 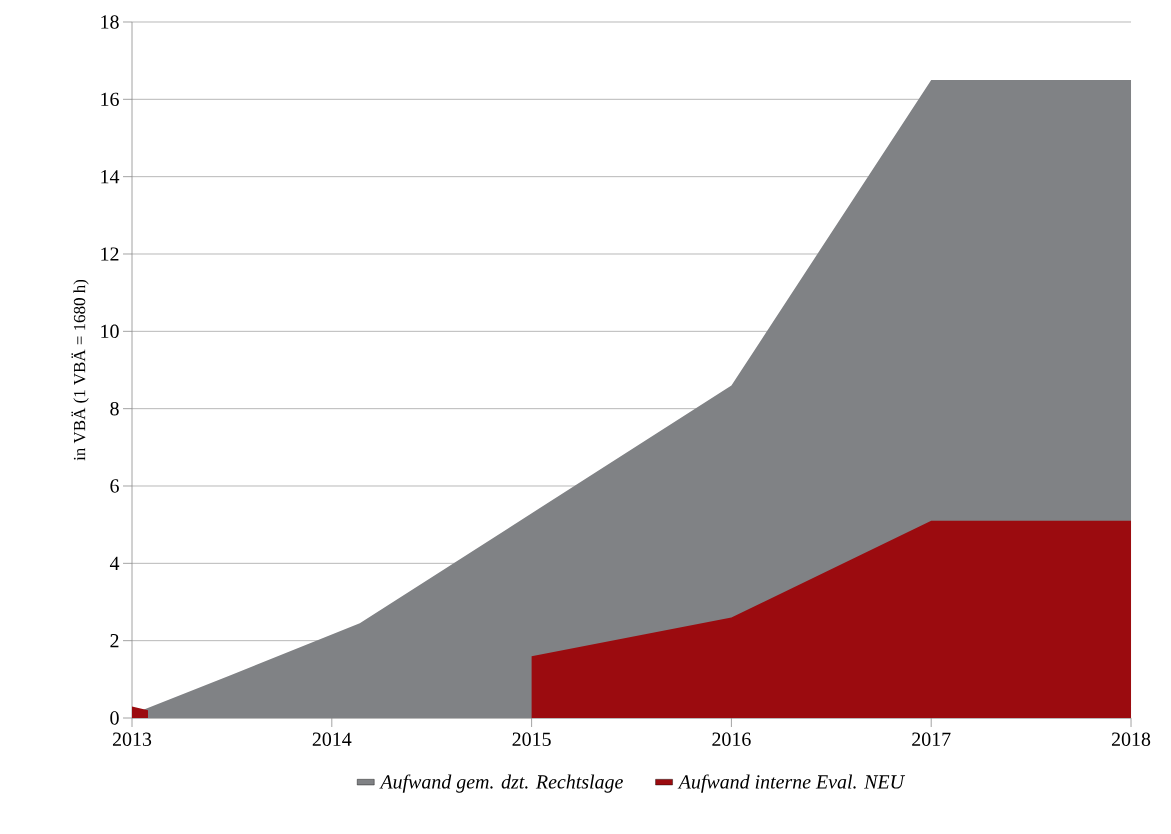 I want to click on x-tick-label: 2013, so click(x=132, y=739).